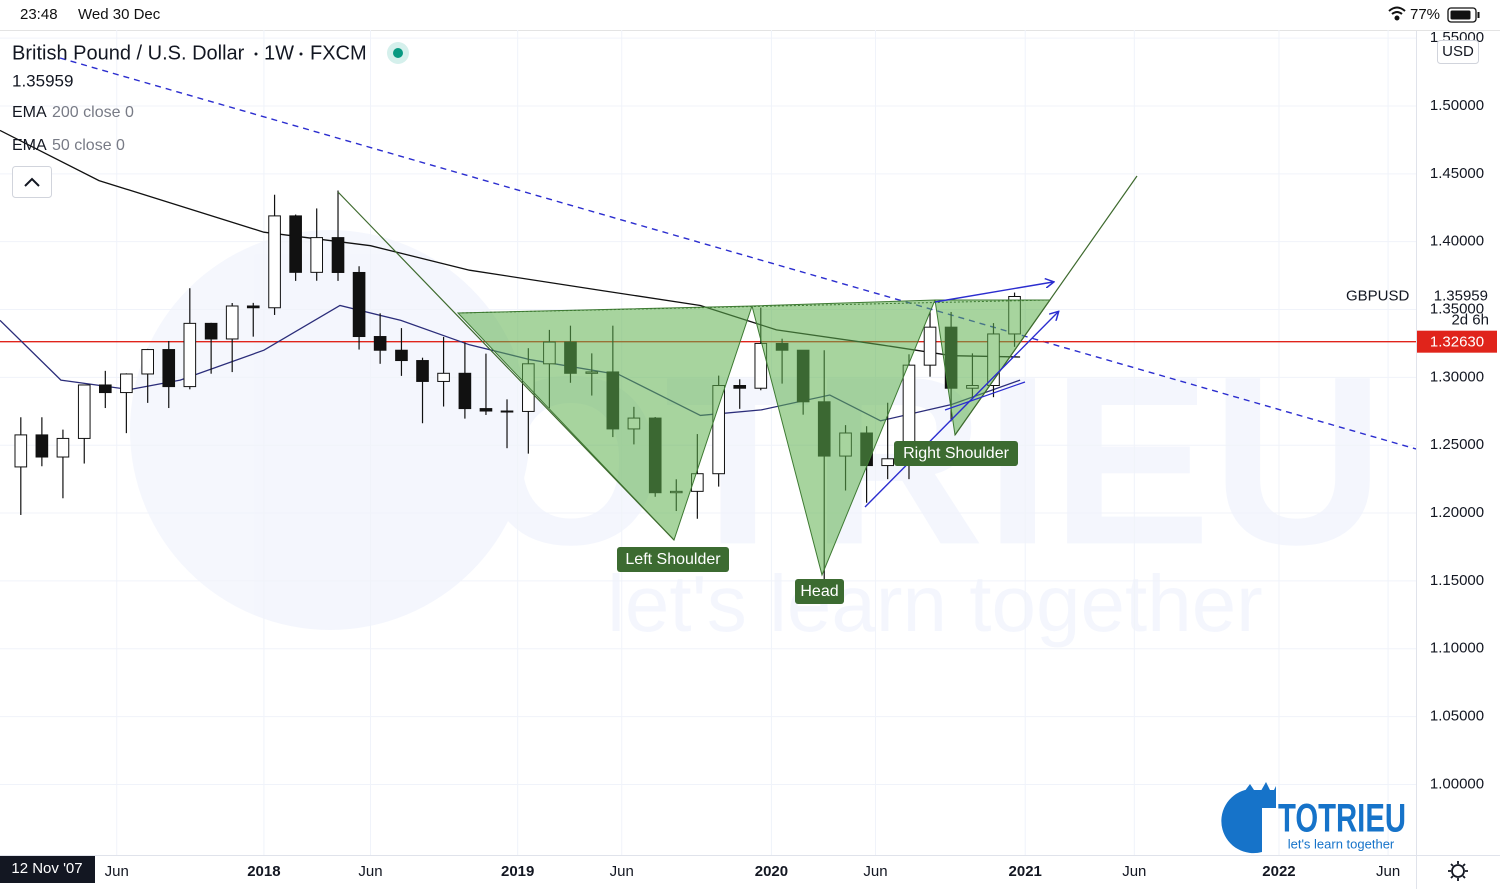 This screenshot has height=889, width=1500. What do you see at coordinates (1457, 105) in the screenshot?
I see `y-tick-label: 1.50000` at bounding box center [1457, 105].